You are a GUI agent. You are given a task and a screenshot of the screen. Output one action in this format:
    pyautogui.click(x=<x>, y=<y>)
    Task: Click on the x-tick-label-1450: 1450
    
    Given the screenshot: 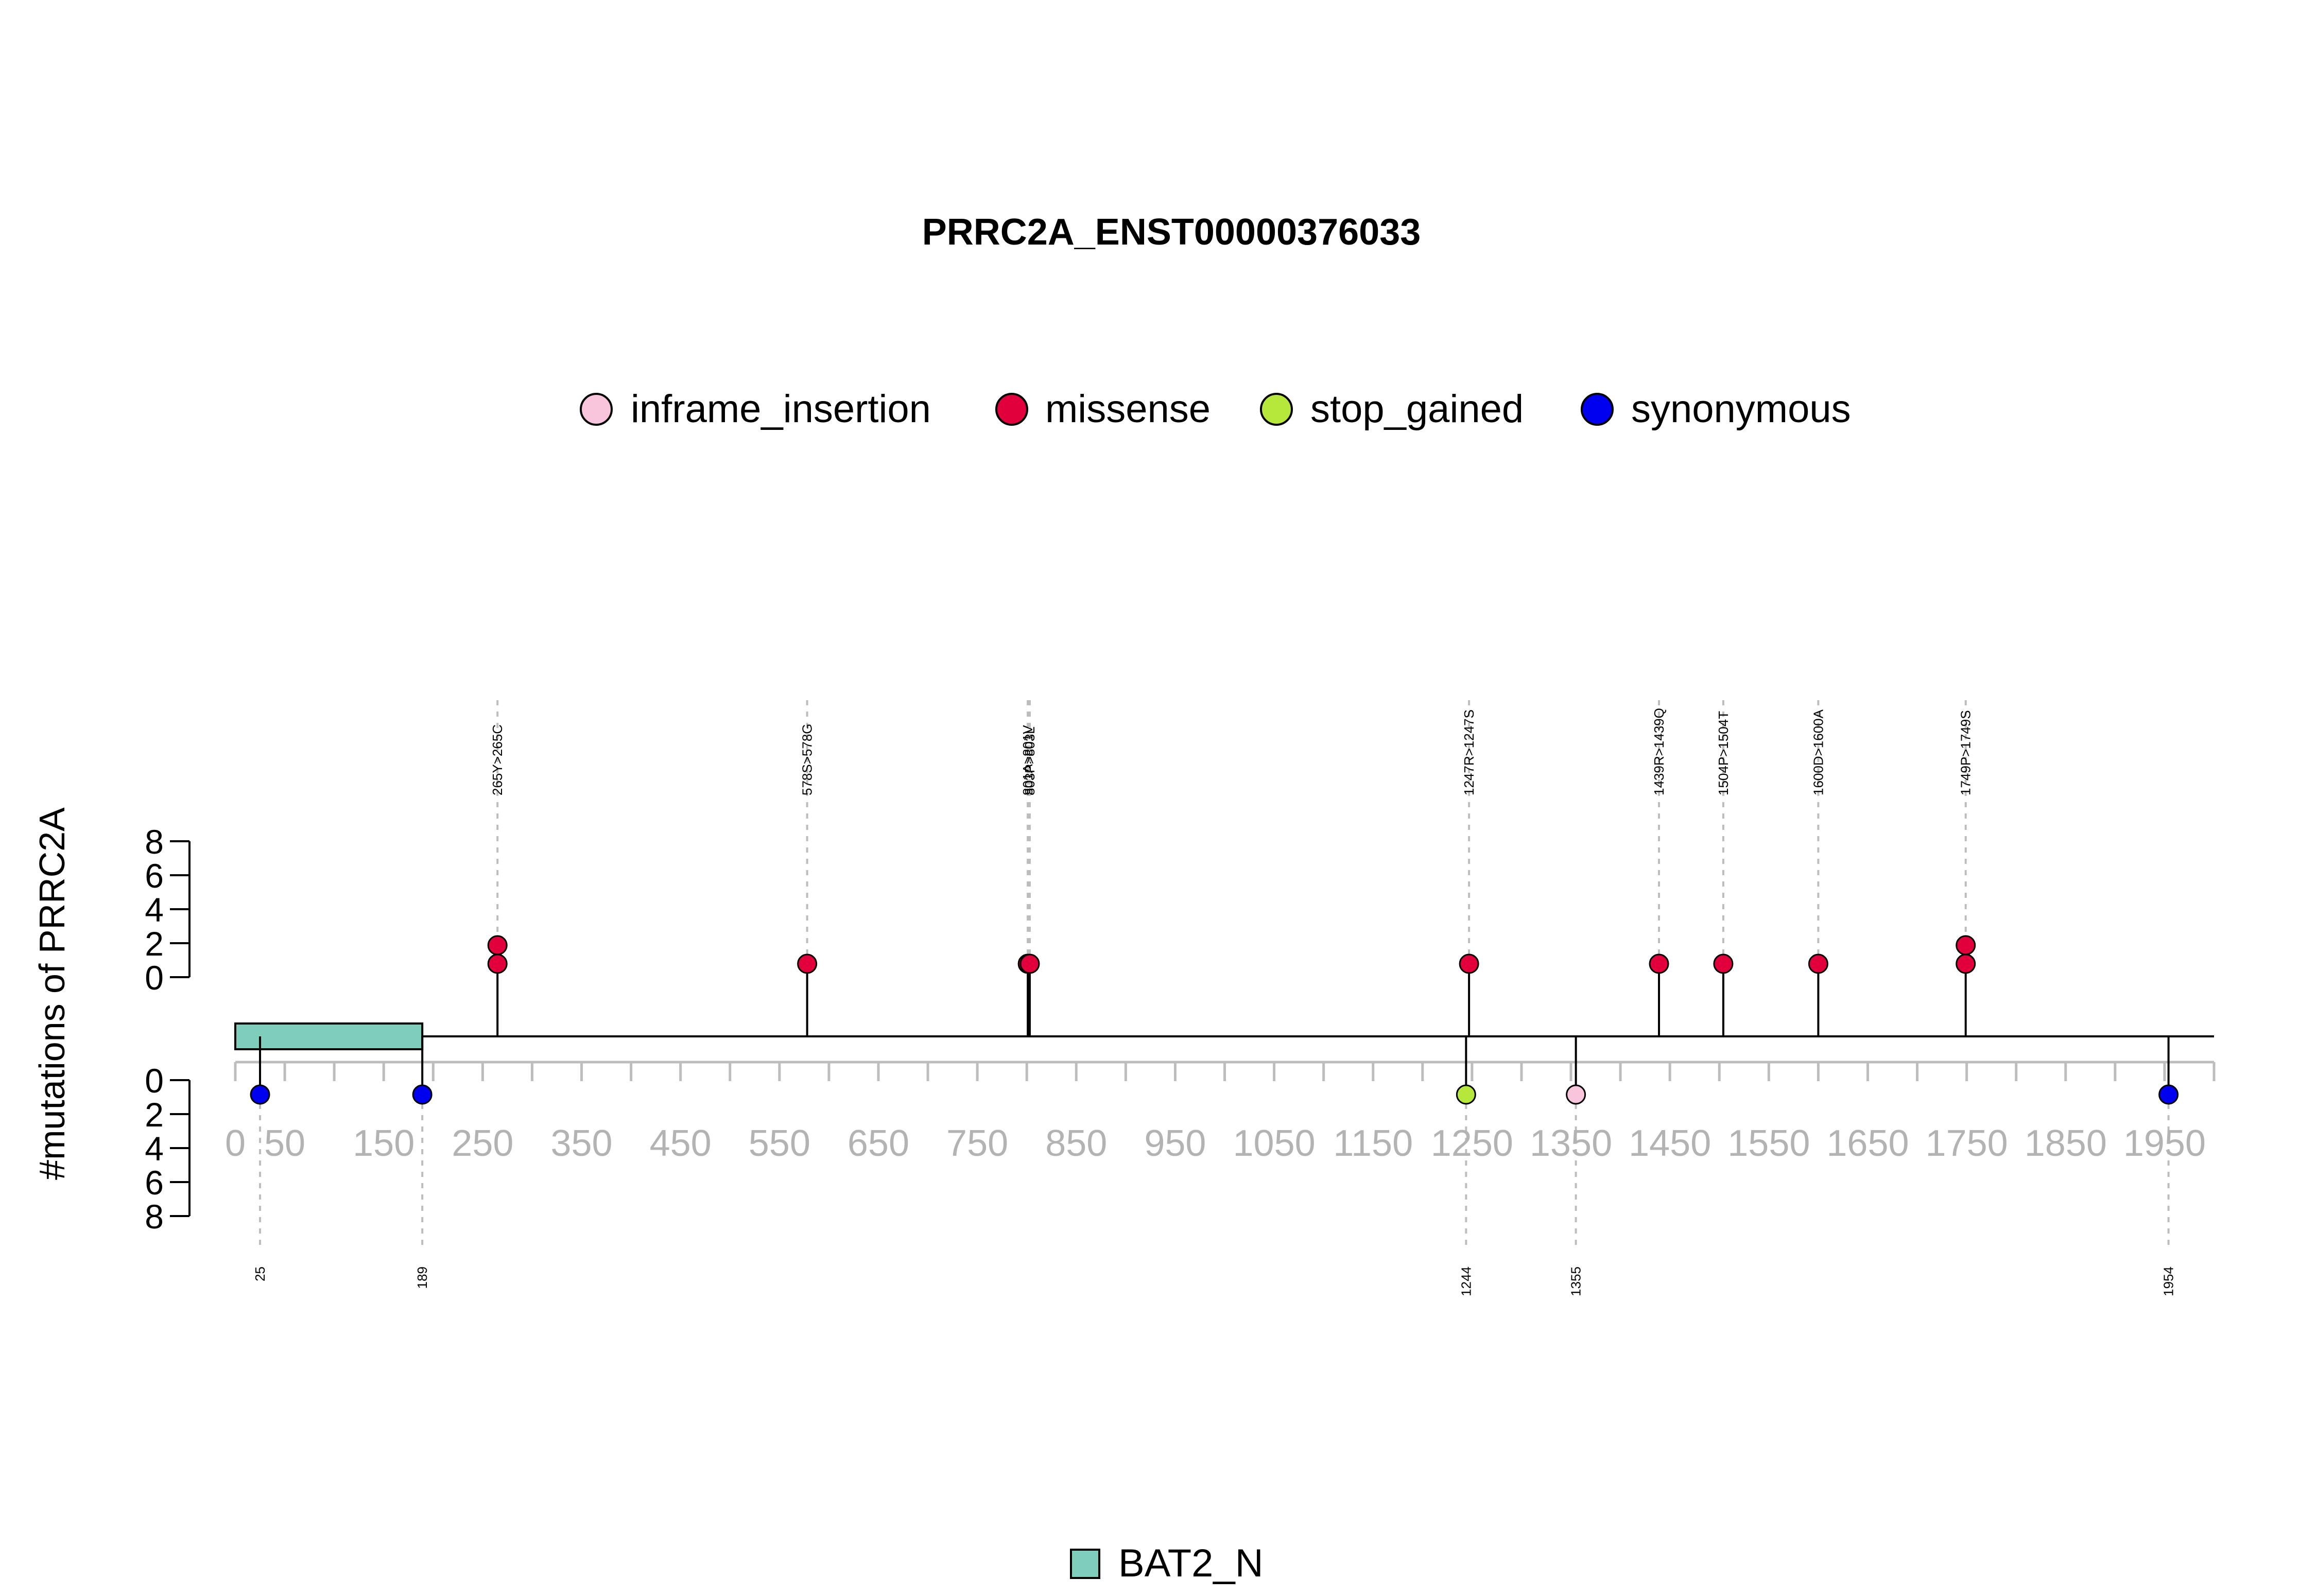 What is the action you would take?
    pyautogui.click(x=1670, y=1144)
    